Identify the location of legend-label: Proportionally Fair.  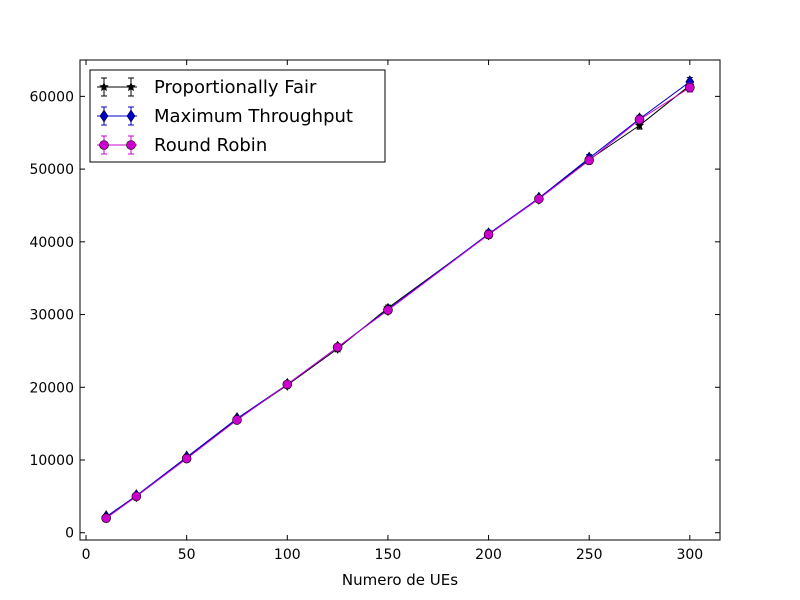
(235, 87).